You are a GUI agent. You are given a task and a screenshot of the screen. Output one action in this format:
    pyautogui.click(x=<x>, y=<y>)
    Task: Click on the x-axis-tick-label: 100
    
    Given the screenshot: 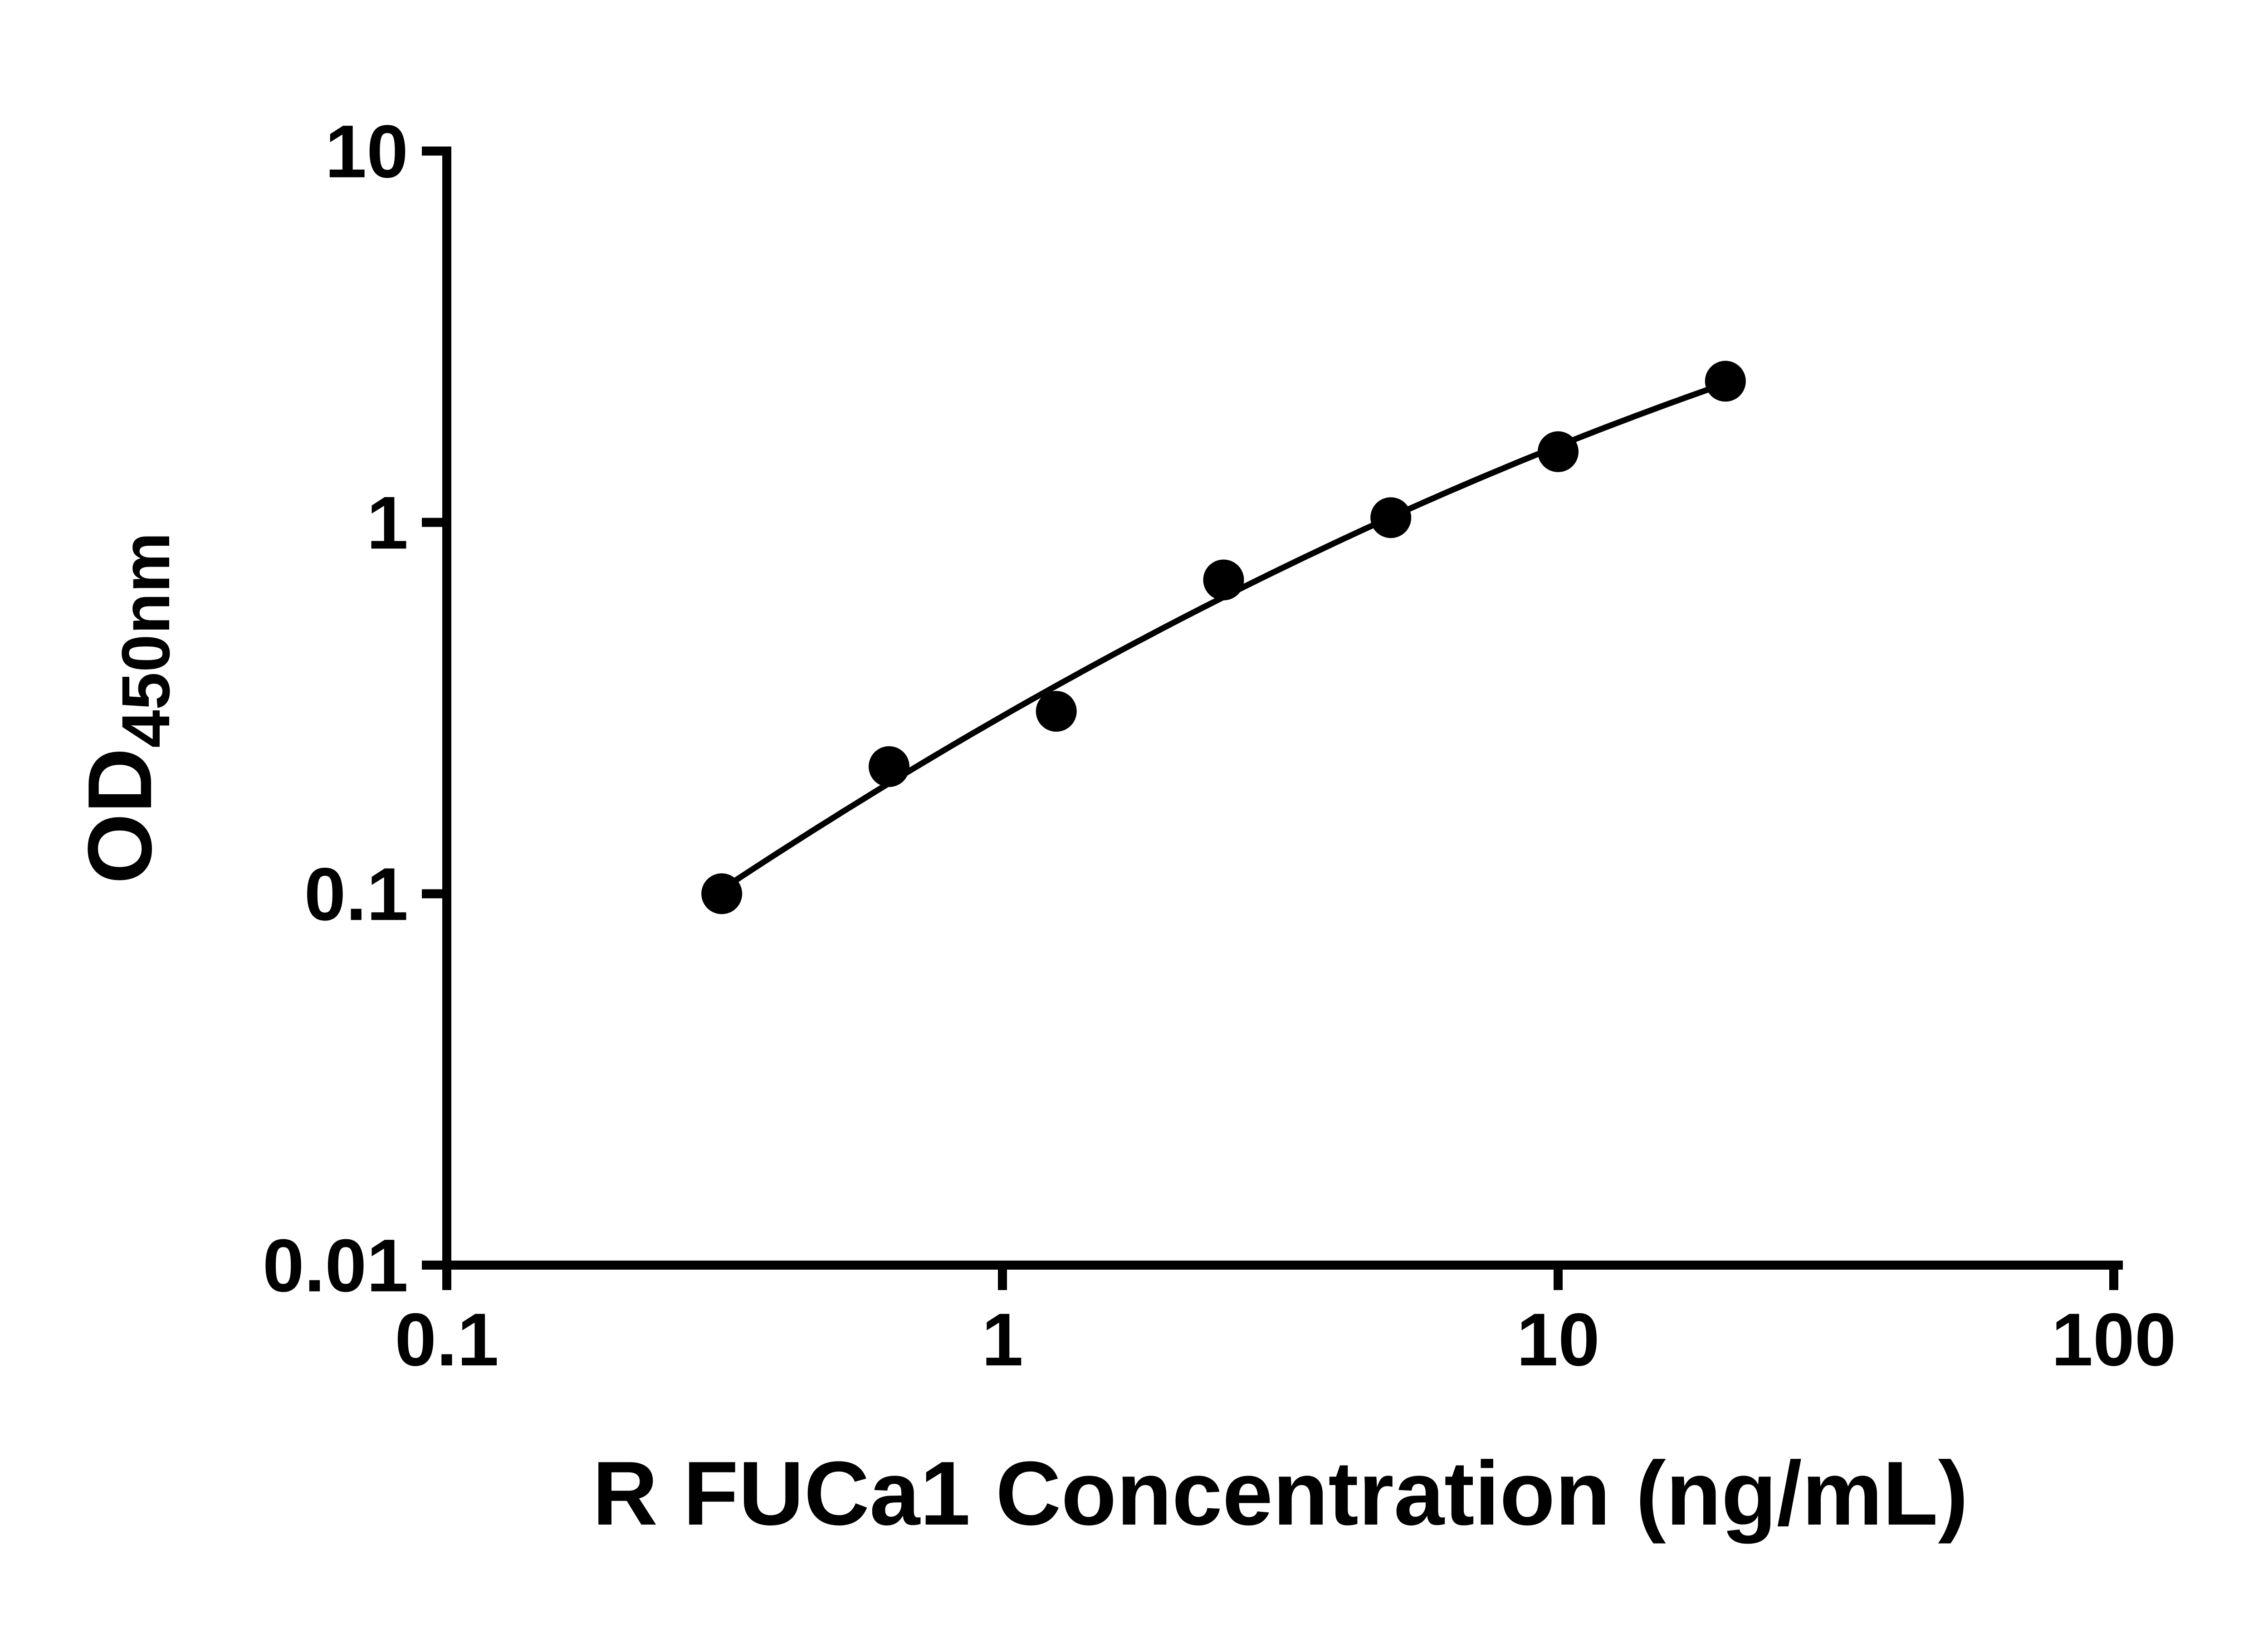 What is the action you would take?
    pyautogui.click(x=2114, y=1339)
    